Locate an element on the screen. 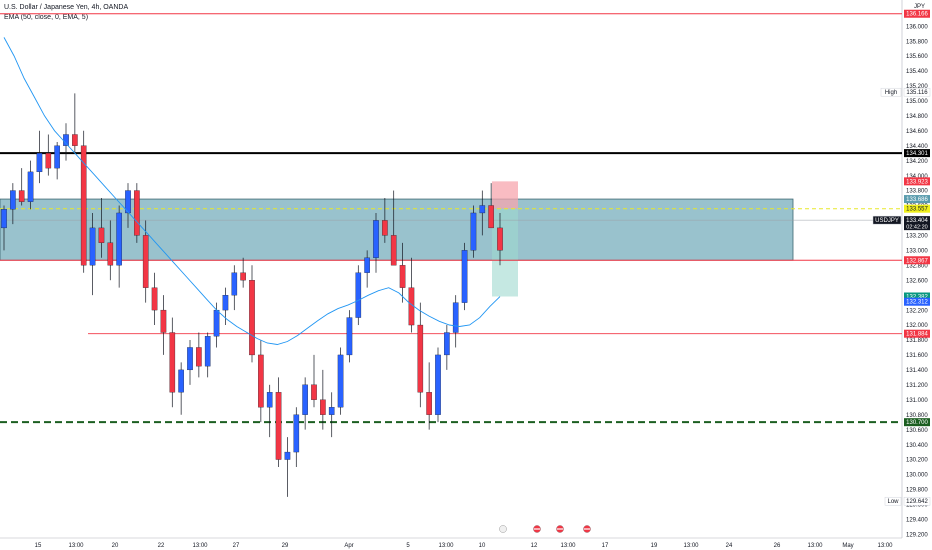 The height and width of the screenshot is (550, 932). price-label-value: 136.166 is located at coordinates (917, 15).